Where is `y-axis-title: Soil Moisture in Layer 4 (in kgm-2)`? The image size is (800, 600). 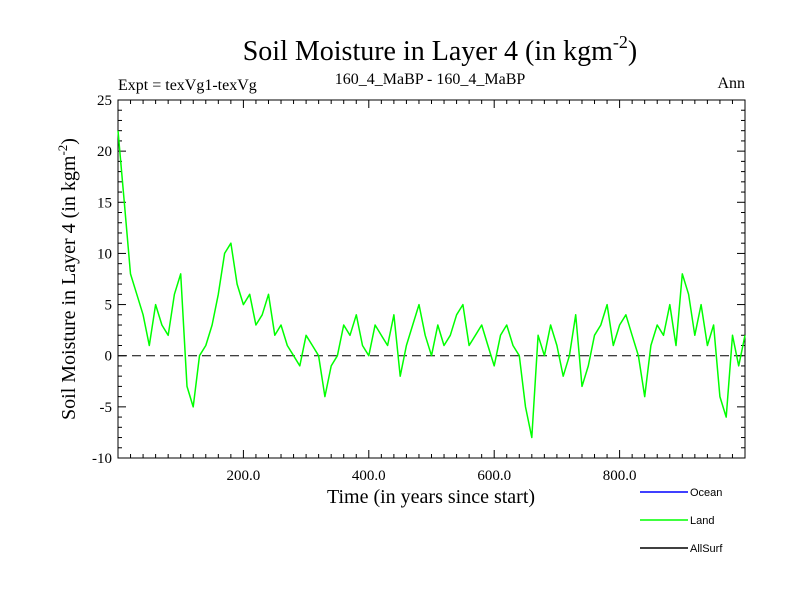
y-axis-title: Soil Moisture in Layer 4 (in kgm-2) is located at coordinates (67, 279).